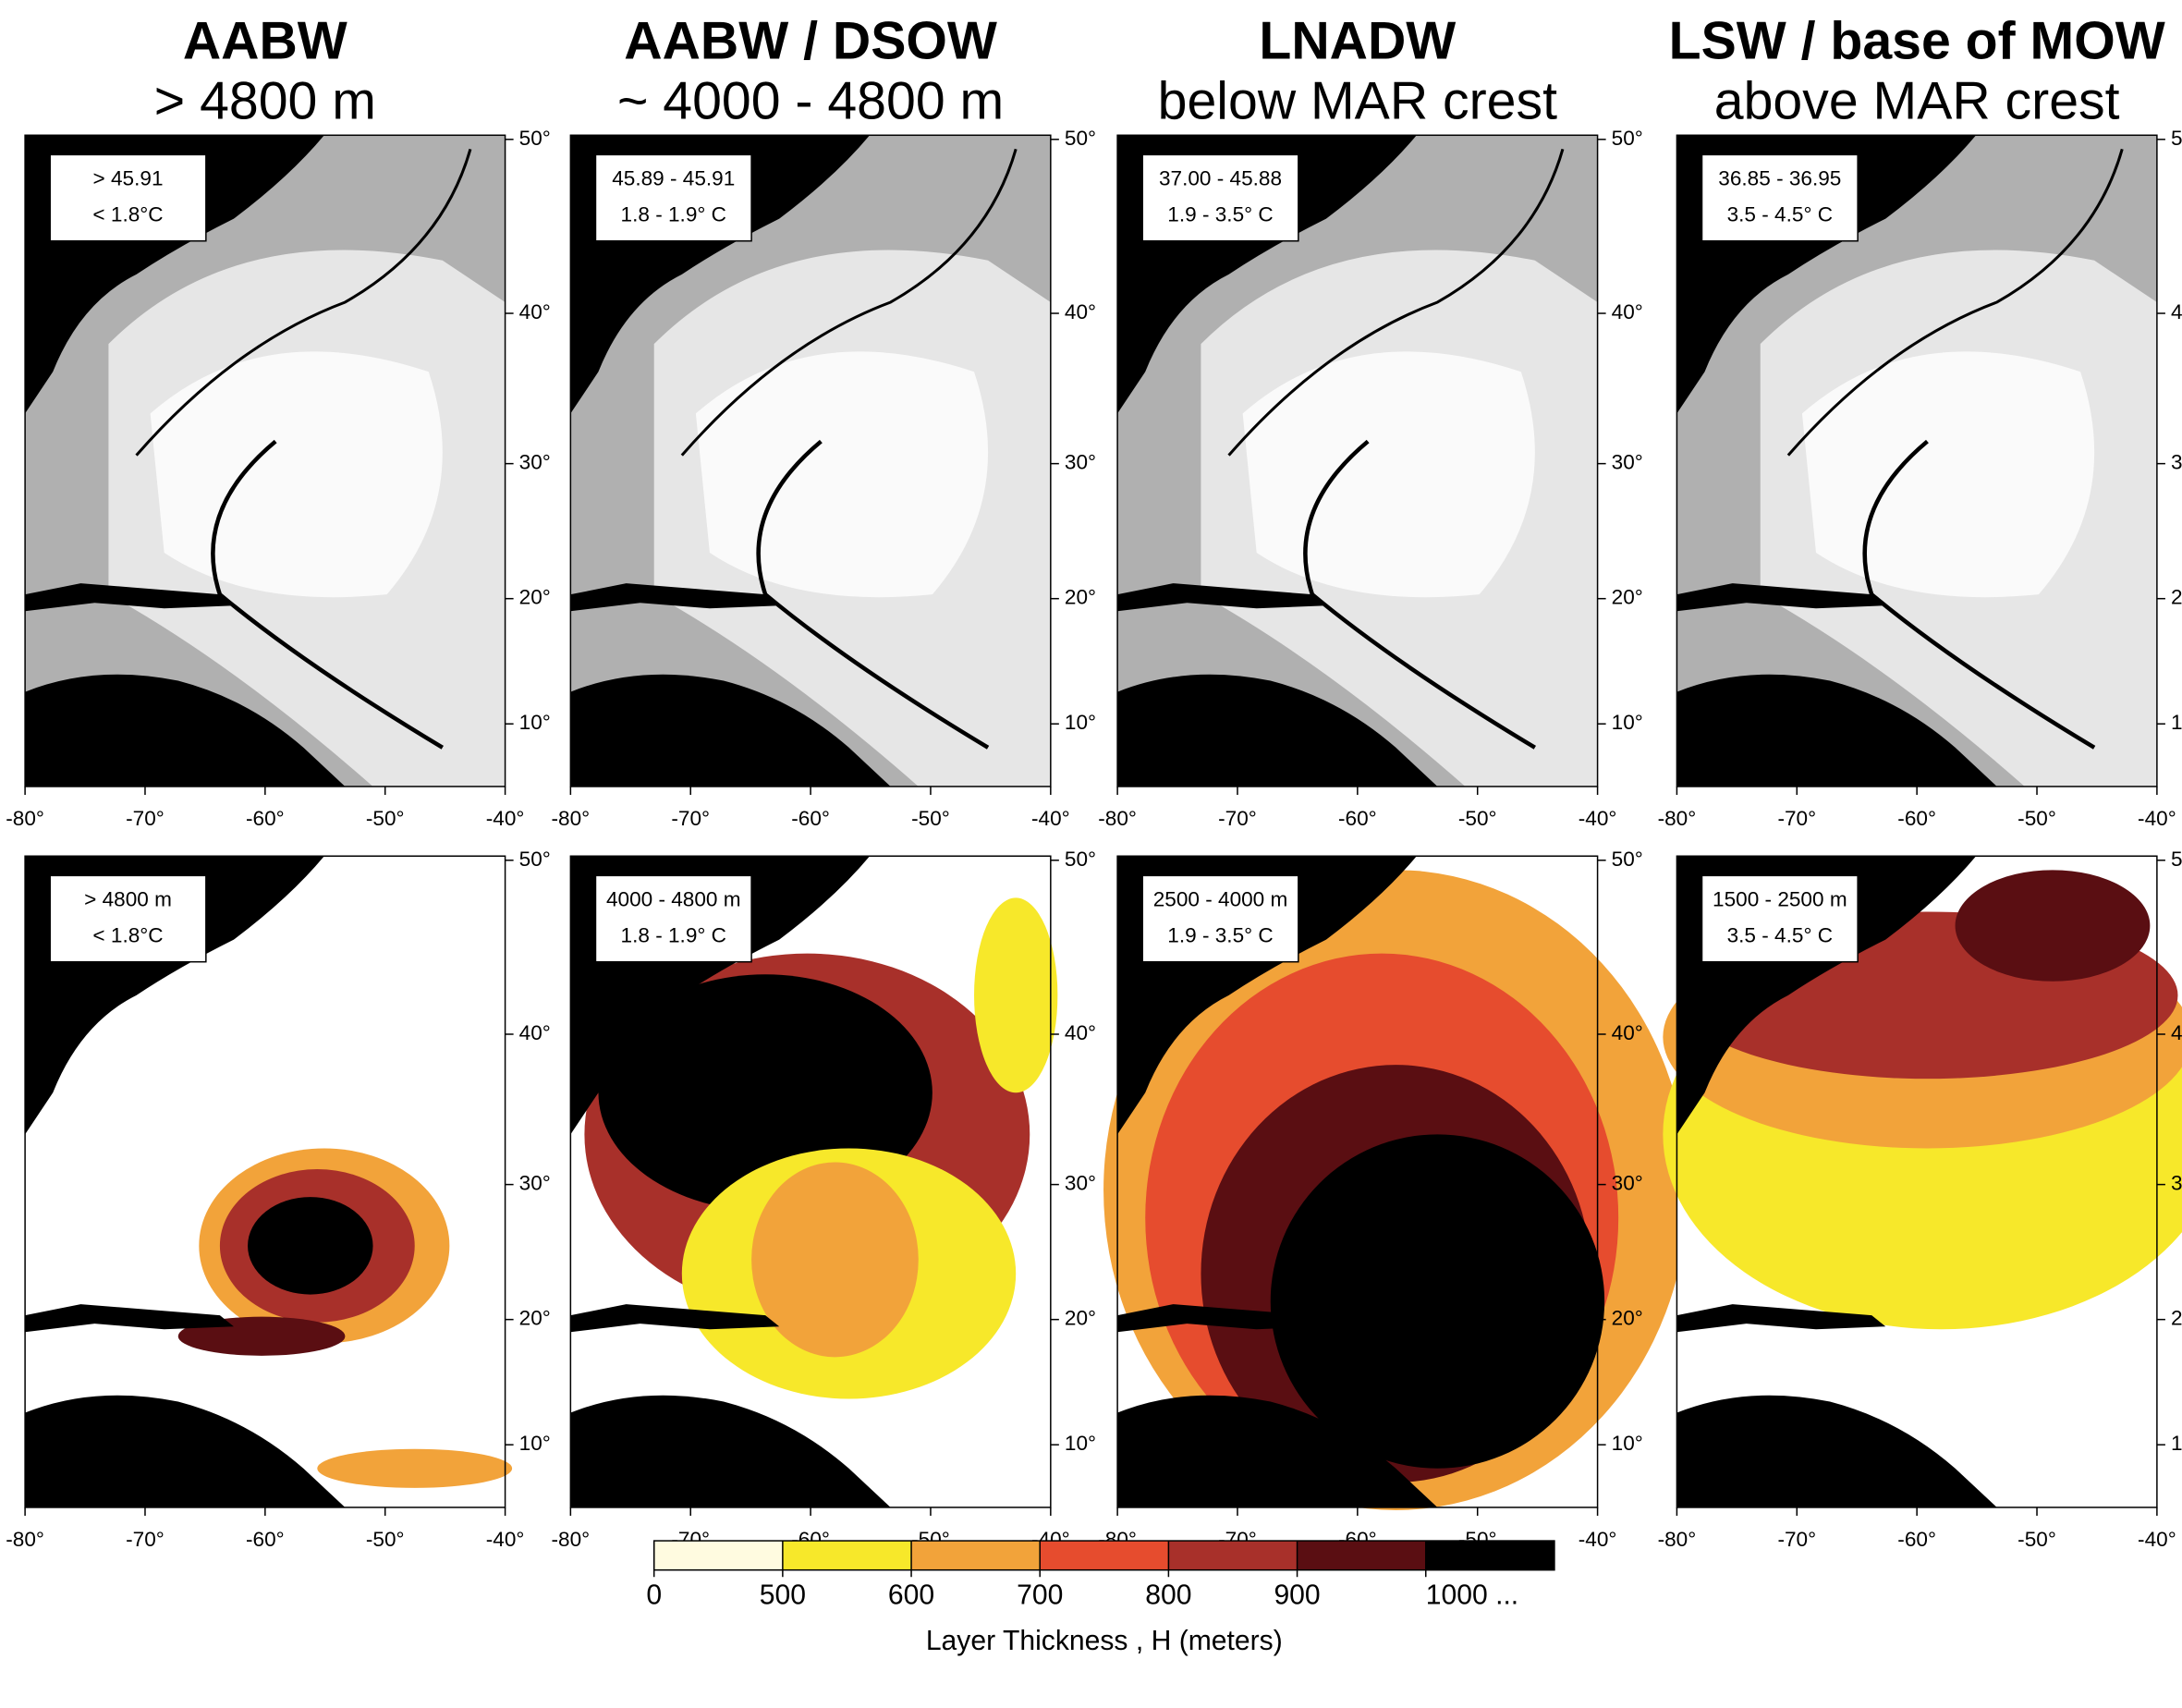 The image size is (2182, 1708). Describe the element at coordinates (810, 41) in the screenshot. I see `column-title: AABW / DSOW` at that location.